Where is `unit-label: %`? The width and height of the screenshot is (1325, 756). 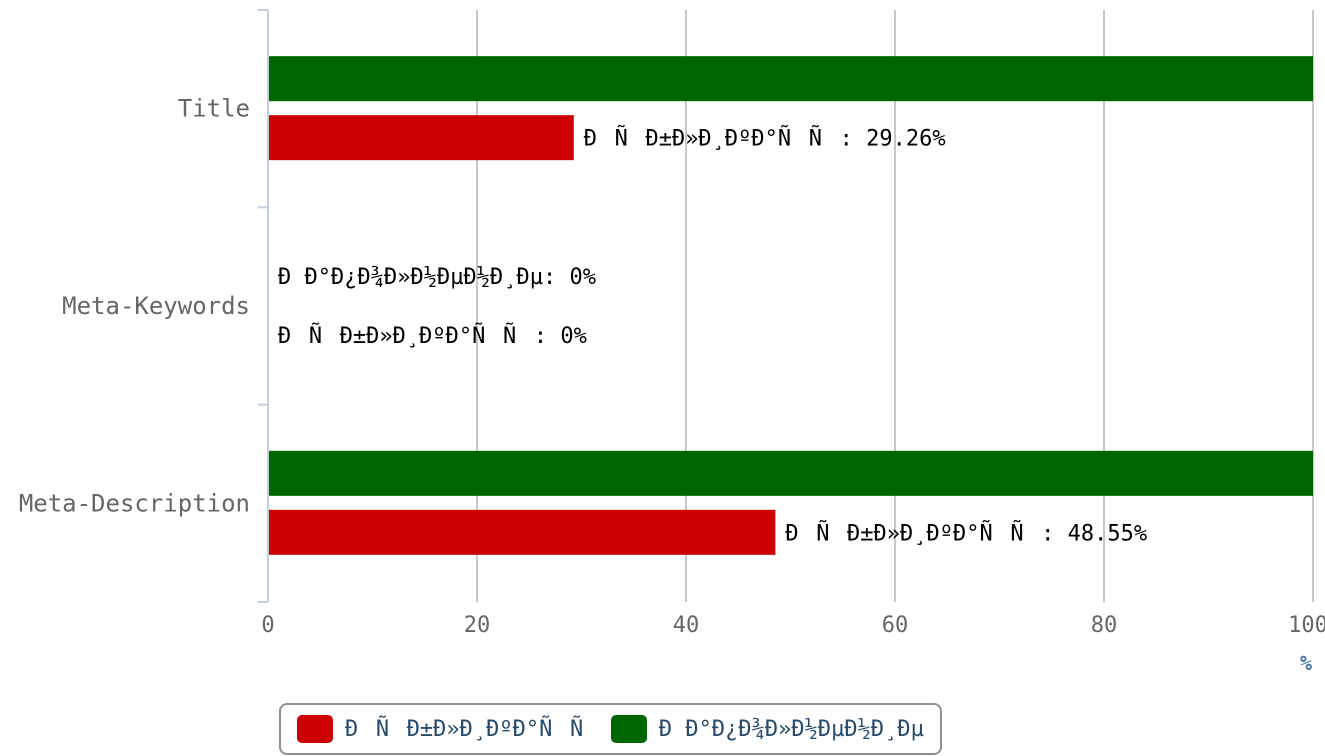
unit-label: % is located at coordinates (1306, 663).